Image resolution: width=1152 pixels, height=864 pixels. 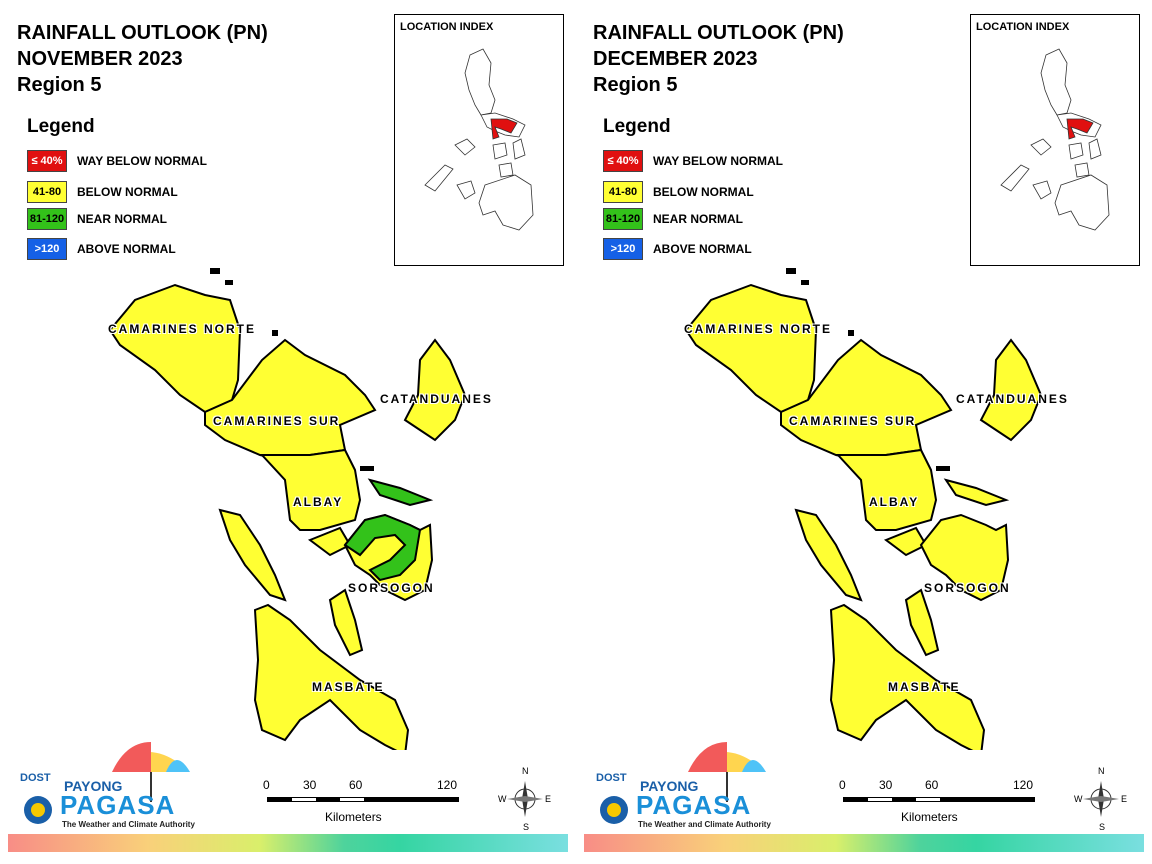 I want to click on philippines-index-map, so click(x=1055, y=139).